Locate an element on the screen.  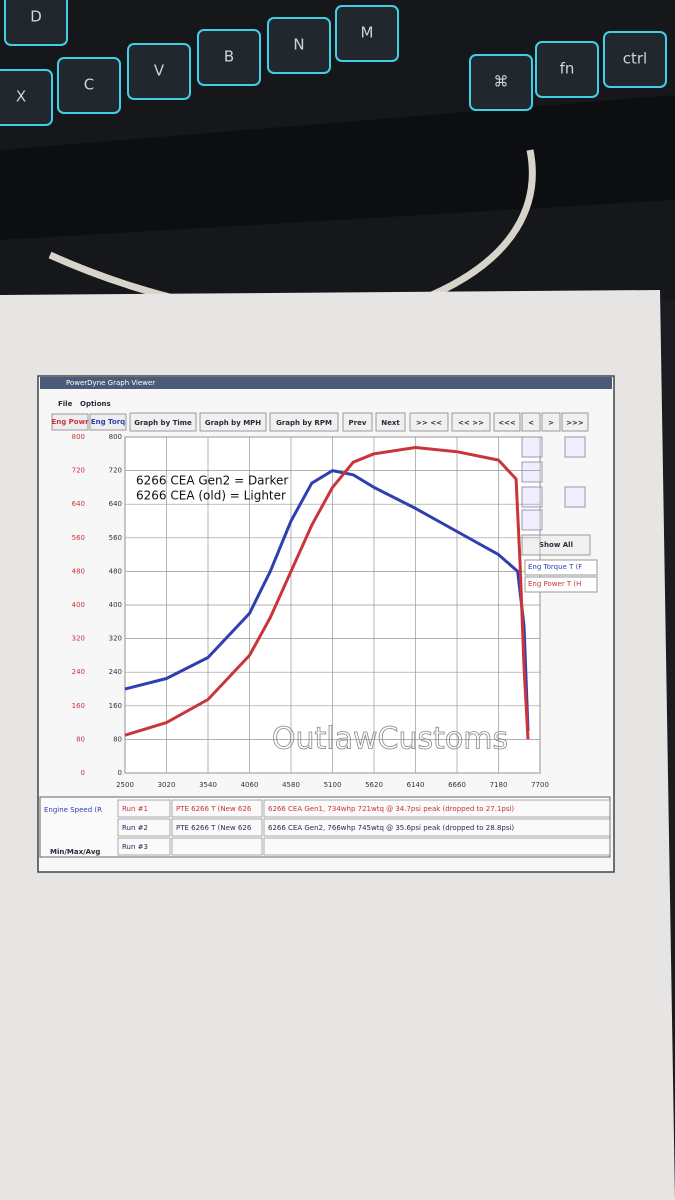
x-tick-label: 6140 is located at coordinates (416, 785).